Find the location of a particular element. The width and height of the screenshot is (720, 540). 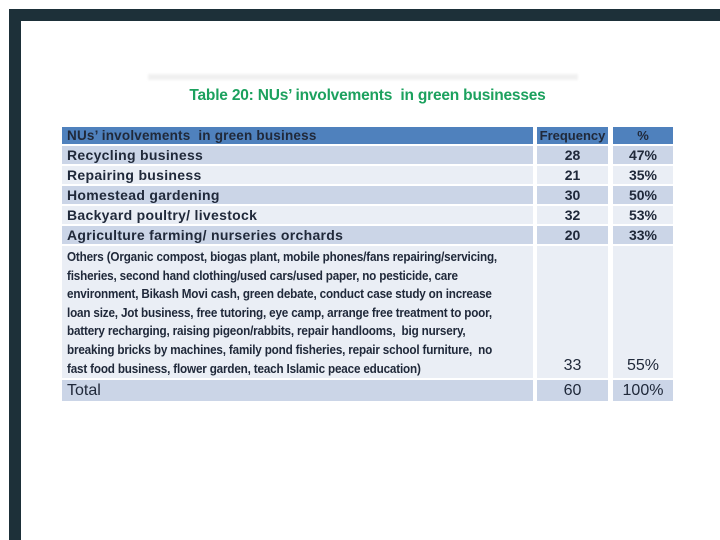

row-frequency: 30 is located at coordinates (572, 195).